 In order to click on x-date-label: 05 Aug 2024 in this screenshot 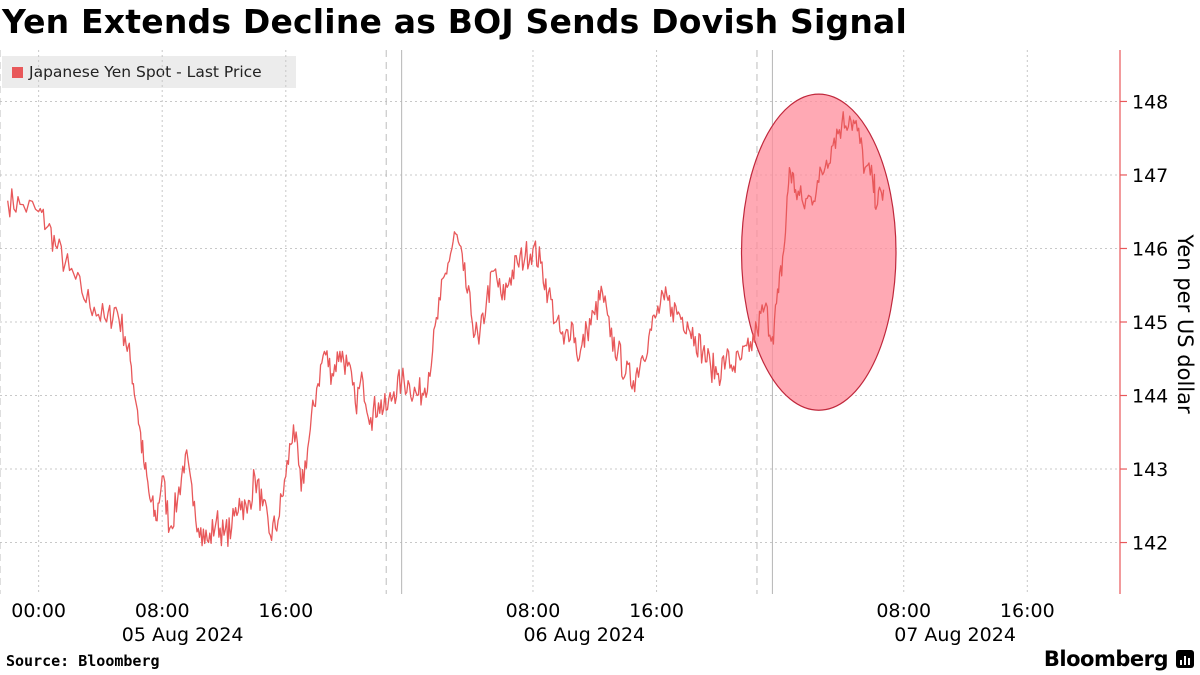, I will do `click(183, 635)`.